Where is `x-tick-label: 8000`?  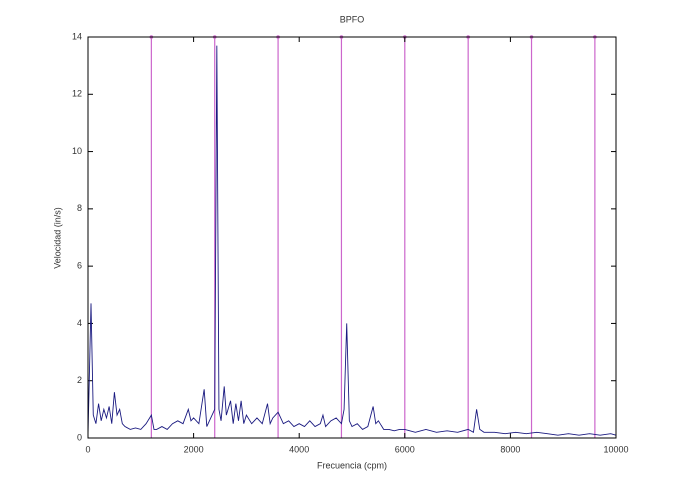
x-tick-label: 8000 is located at coordinates (510, 449).